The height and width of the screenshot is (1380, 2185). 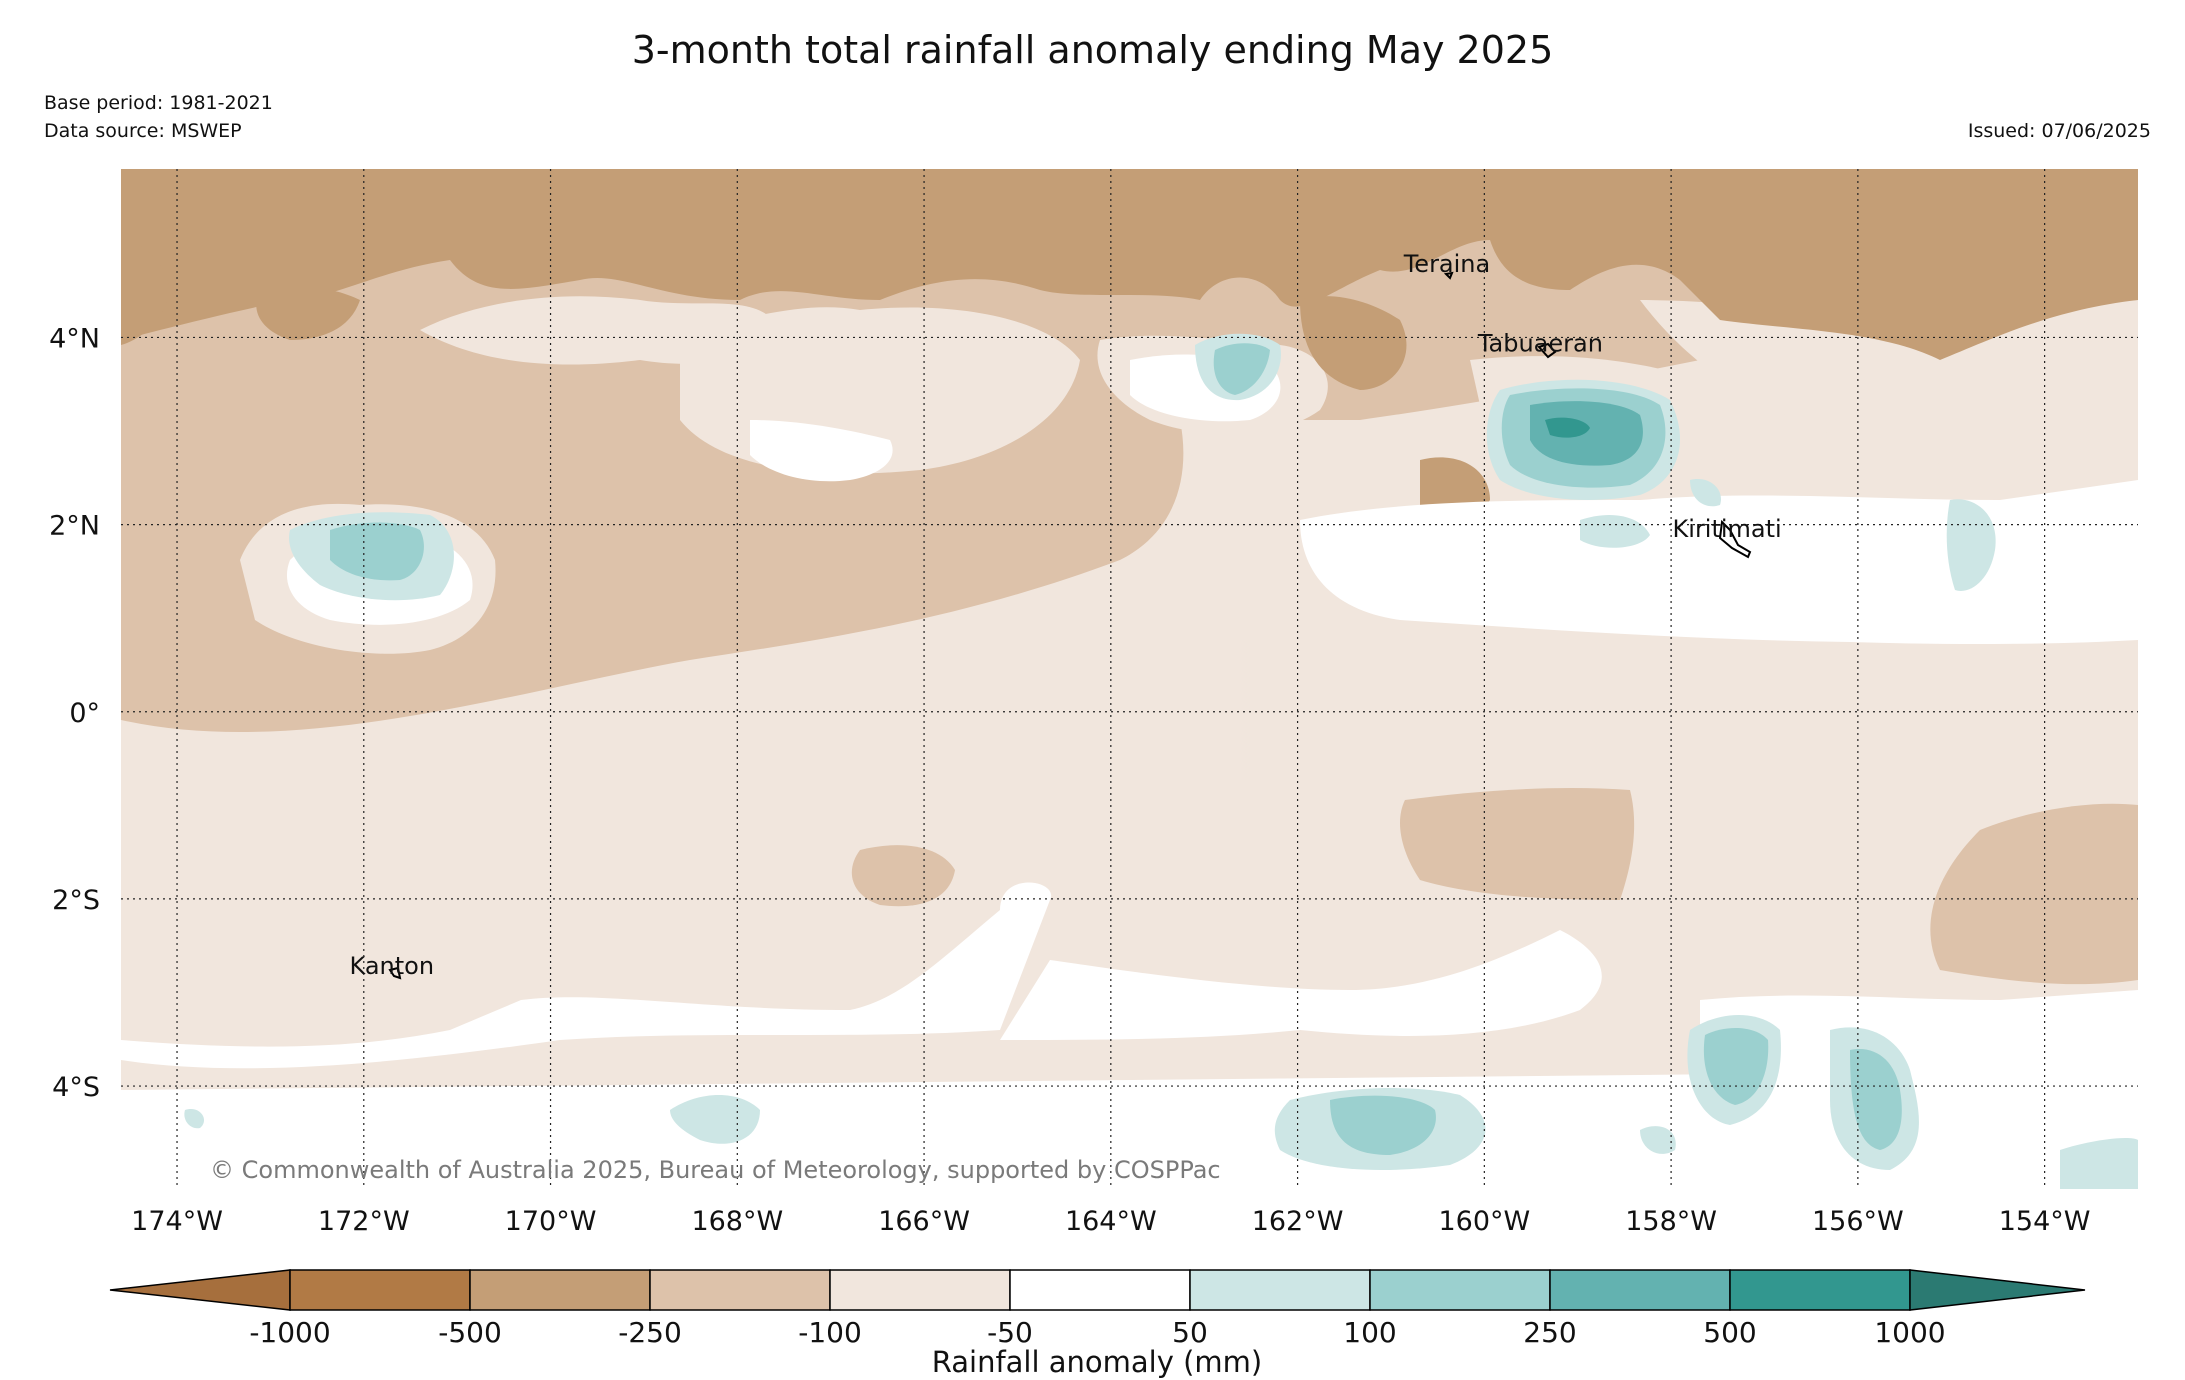 What do you see at coordinates (395, 973) in the screenshot?
I see `kanton-island` at bounding box center [395, 973].